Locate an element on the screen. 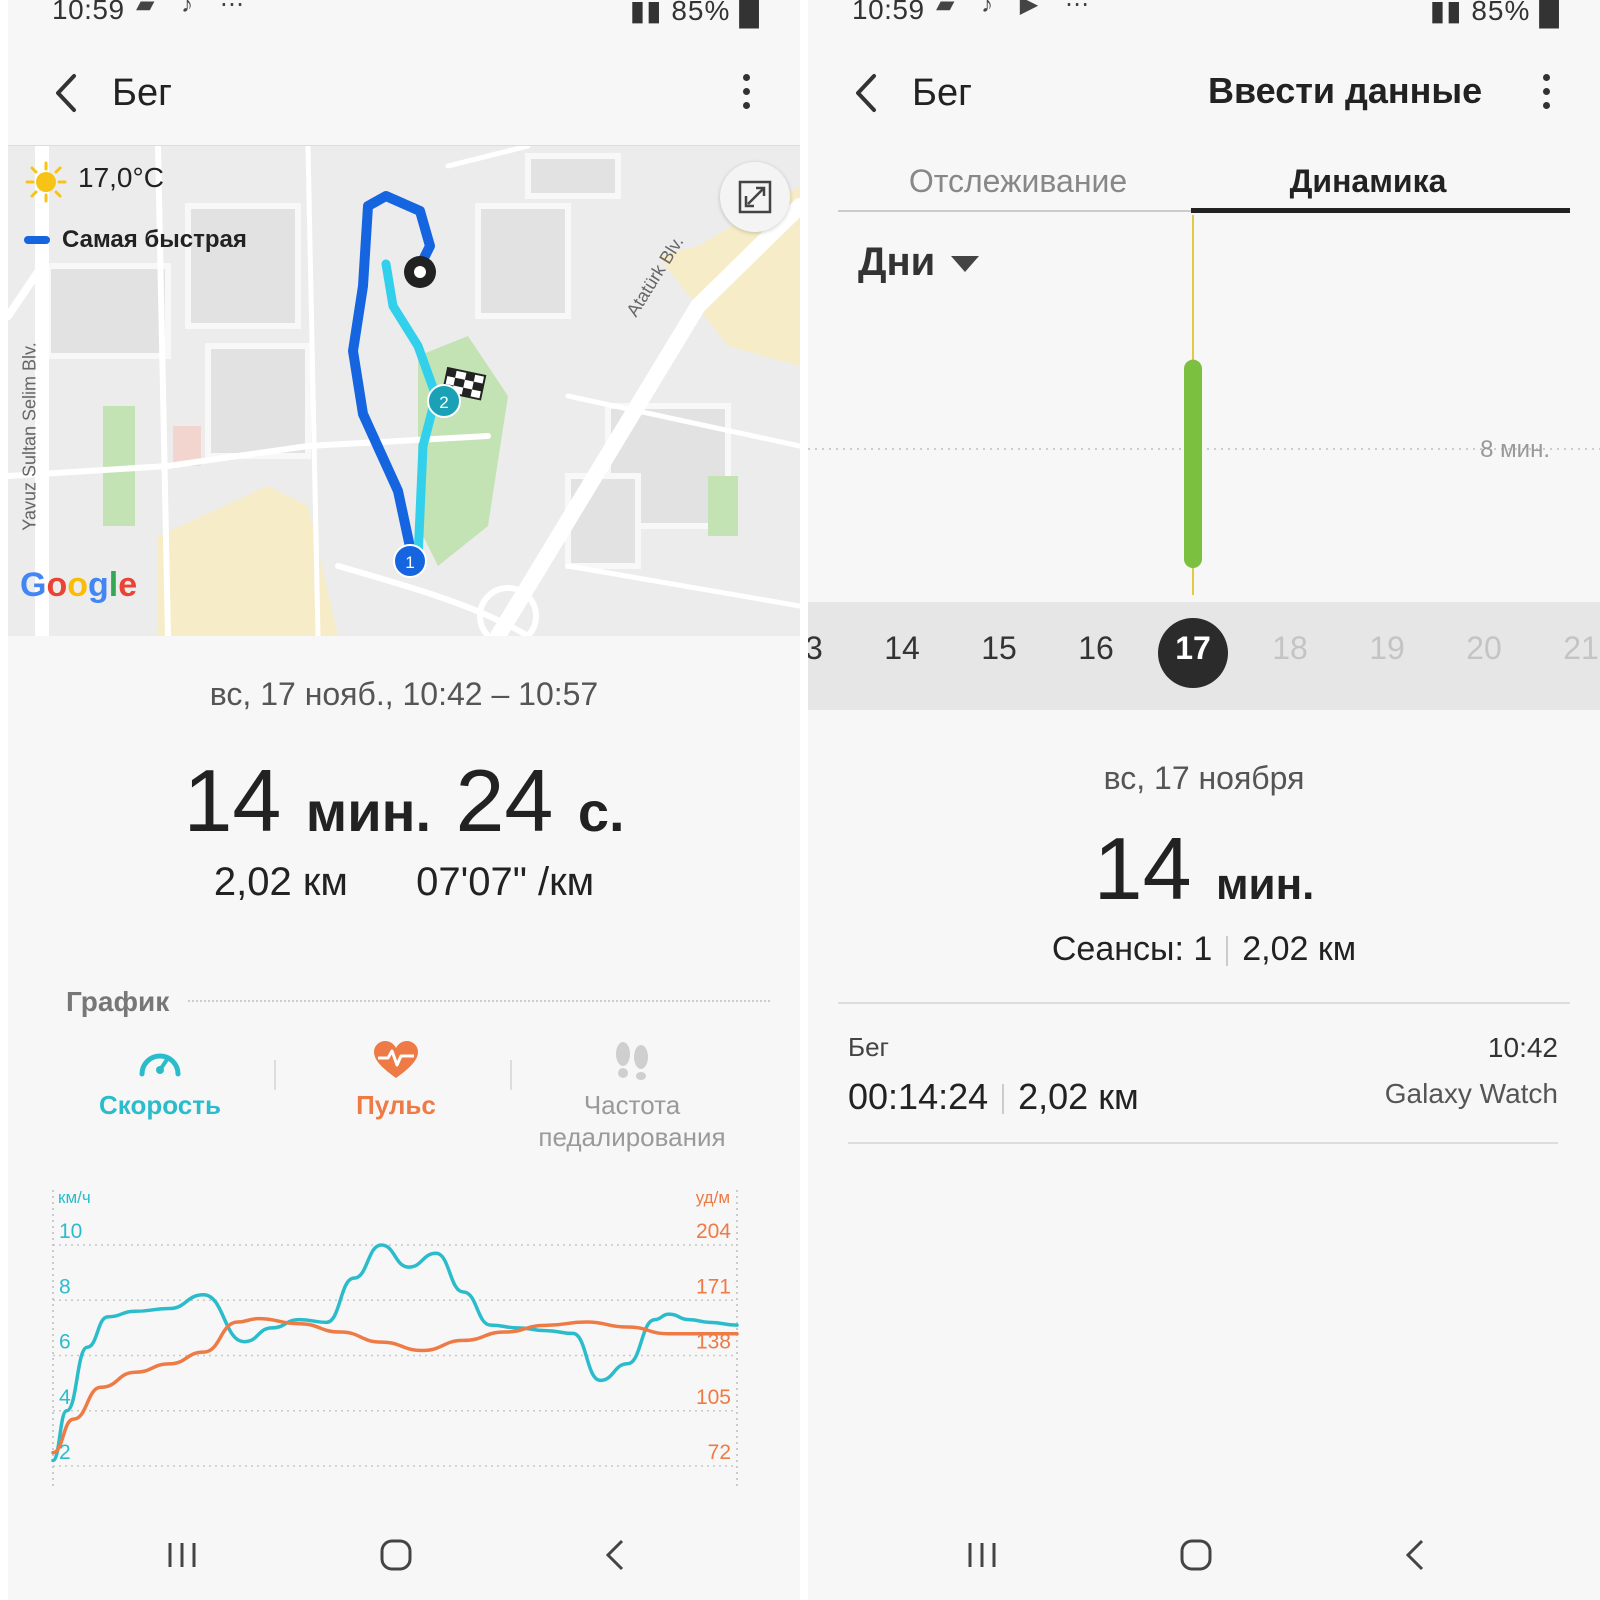 This screenshot has height=1600, width=1600. more-options-button is located at coordinates (746, 93).